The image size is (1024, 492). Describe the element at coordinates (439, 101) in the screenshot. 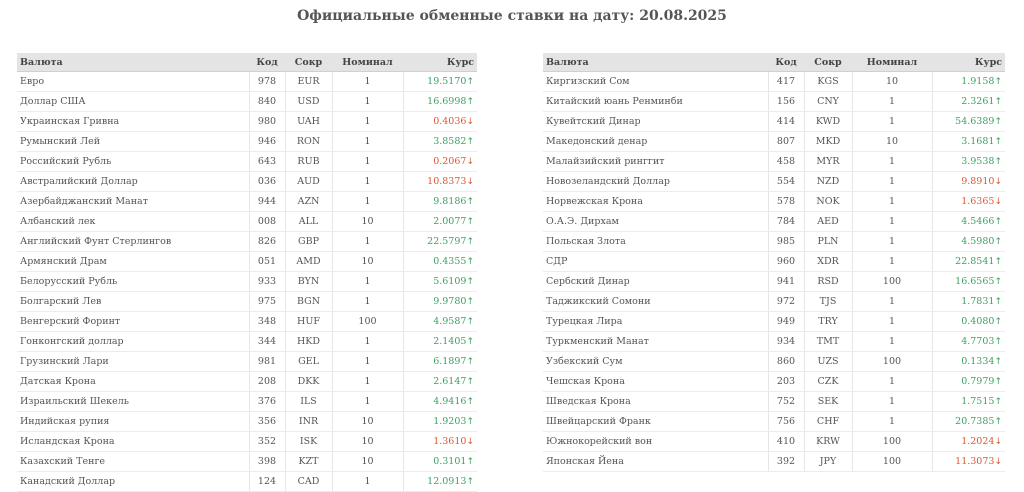

I see `rate-cell: 16.6998↑` at that location.